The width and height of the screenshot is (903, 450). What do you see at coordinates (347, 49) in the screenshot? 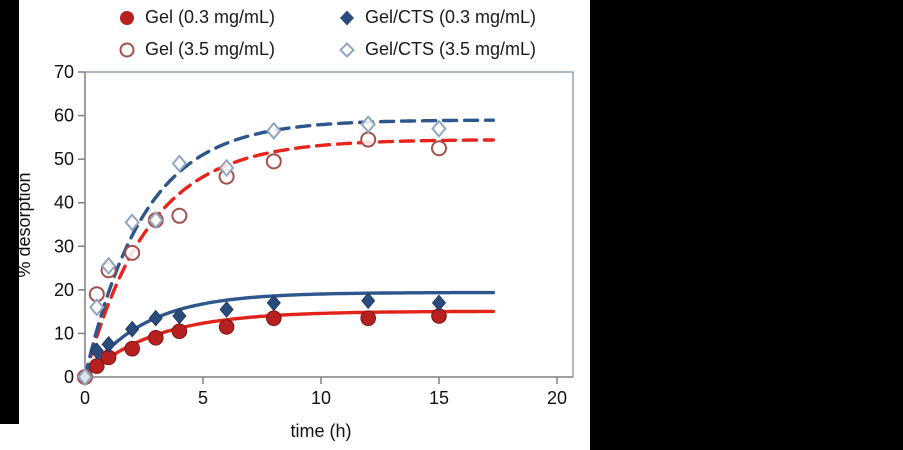
I see `open-diamond-icon` at bounding box center [347, 49].